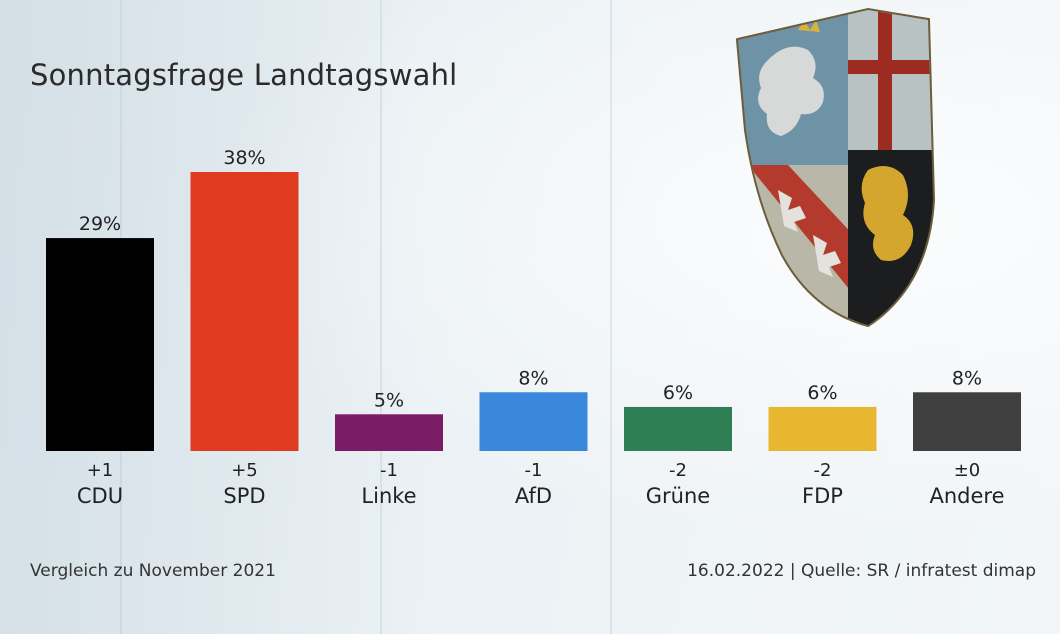 This screenshot has height=634, width=1060. I want to click on change-label: +1, so click(100, 470).